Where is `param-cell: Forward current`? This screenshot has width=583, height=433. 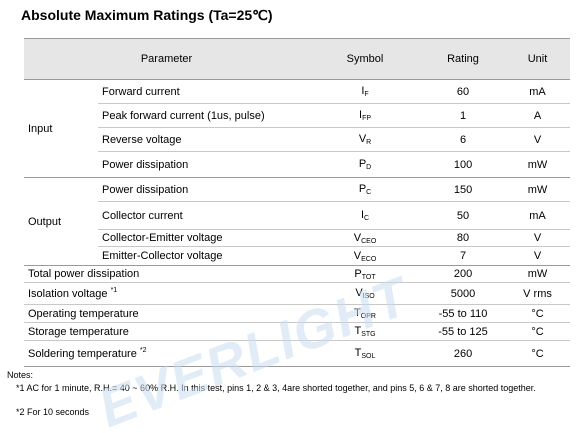
param-cell: Forward current is located at coordinates (204, 91).